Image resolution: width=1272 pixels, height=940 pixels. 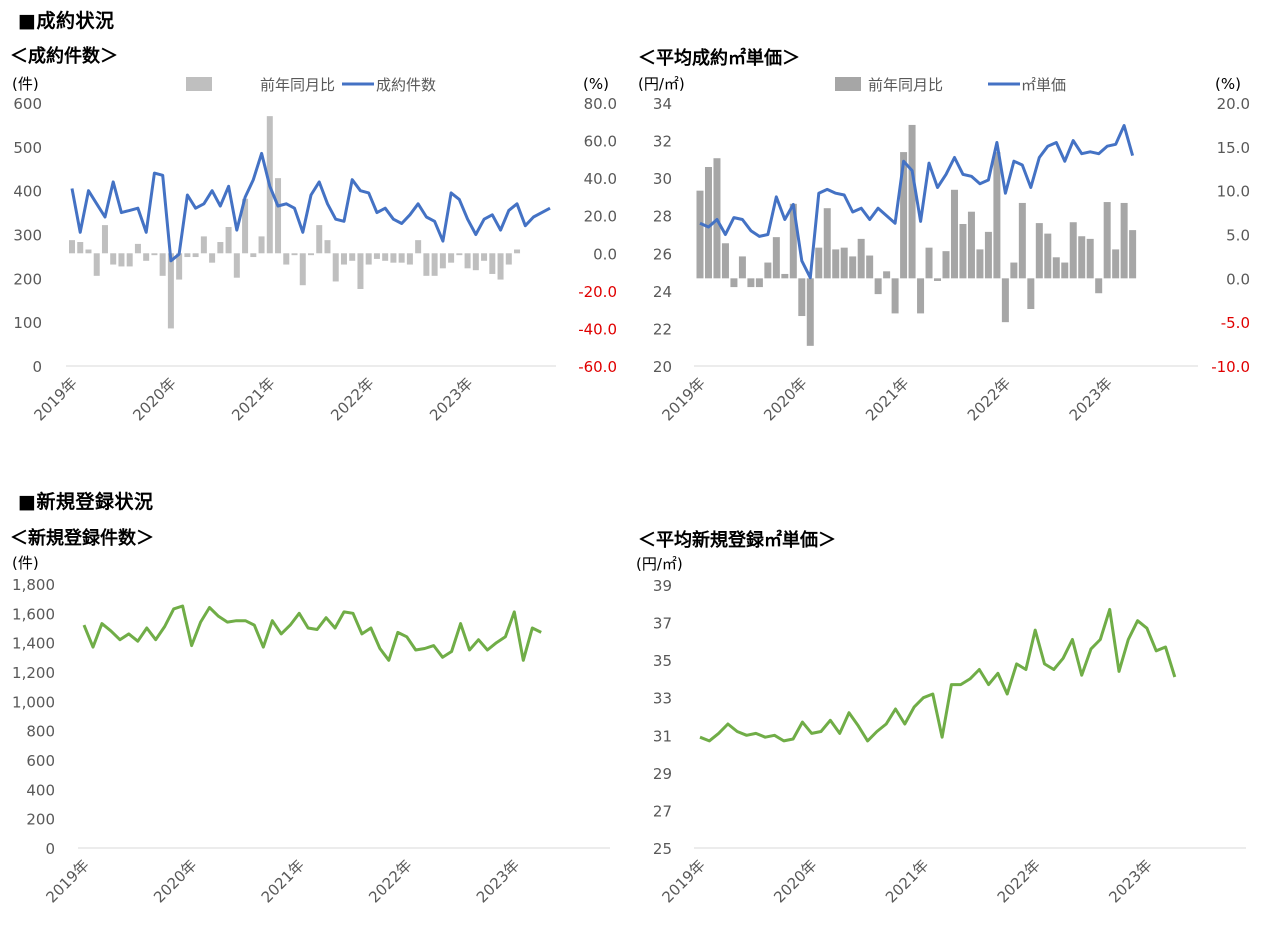 What do you see at coordinates (662, 774) in the screenshot?
I see `y-tick-label-left: 29` at bounding box center [662, 774].